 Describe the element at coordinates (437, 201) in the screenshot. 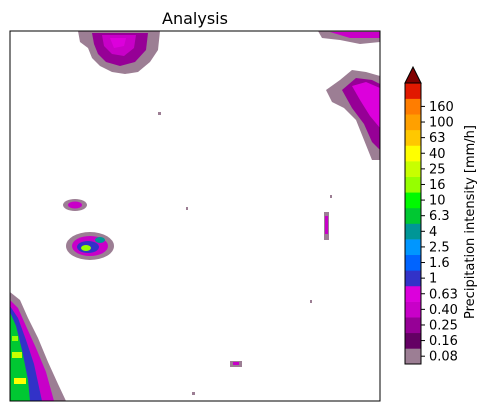

I see `colorbar-tick-label: 10` at that location.